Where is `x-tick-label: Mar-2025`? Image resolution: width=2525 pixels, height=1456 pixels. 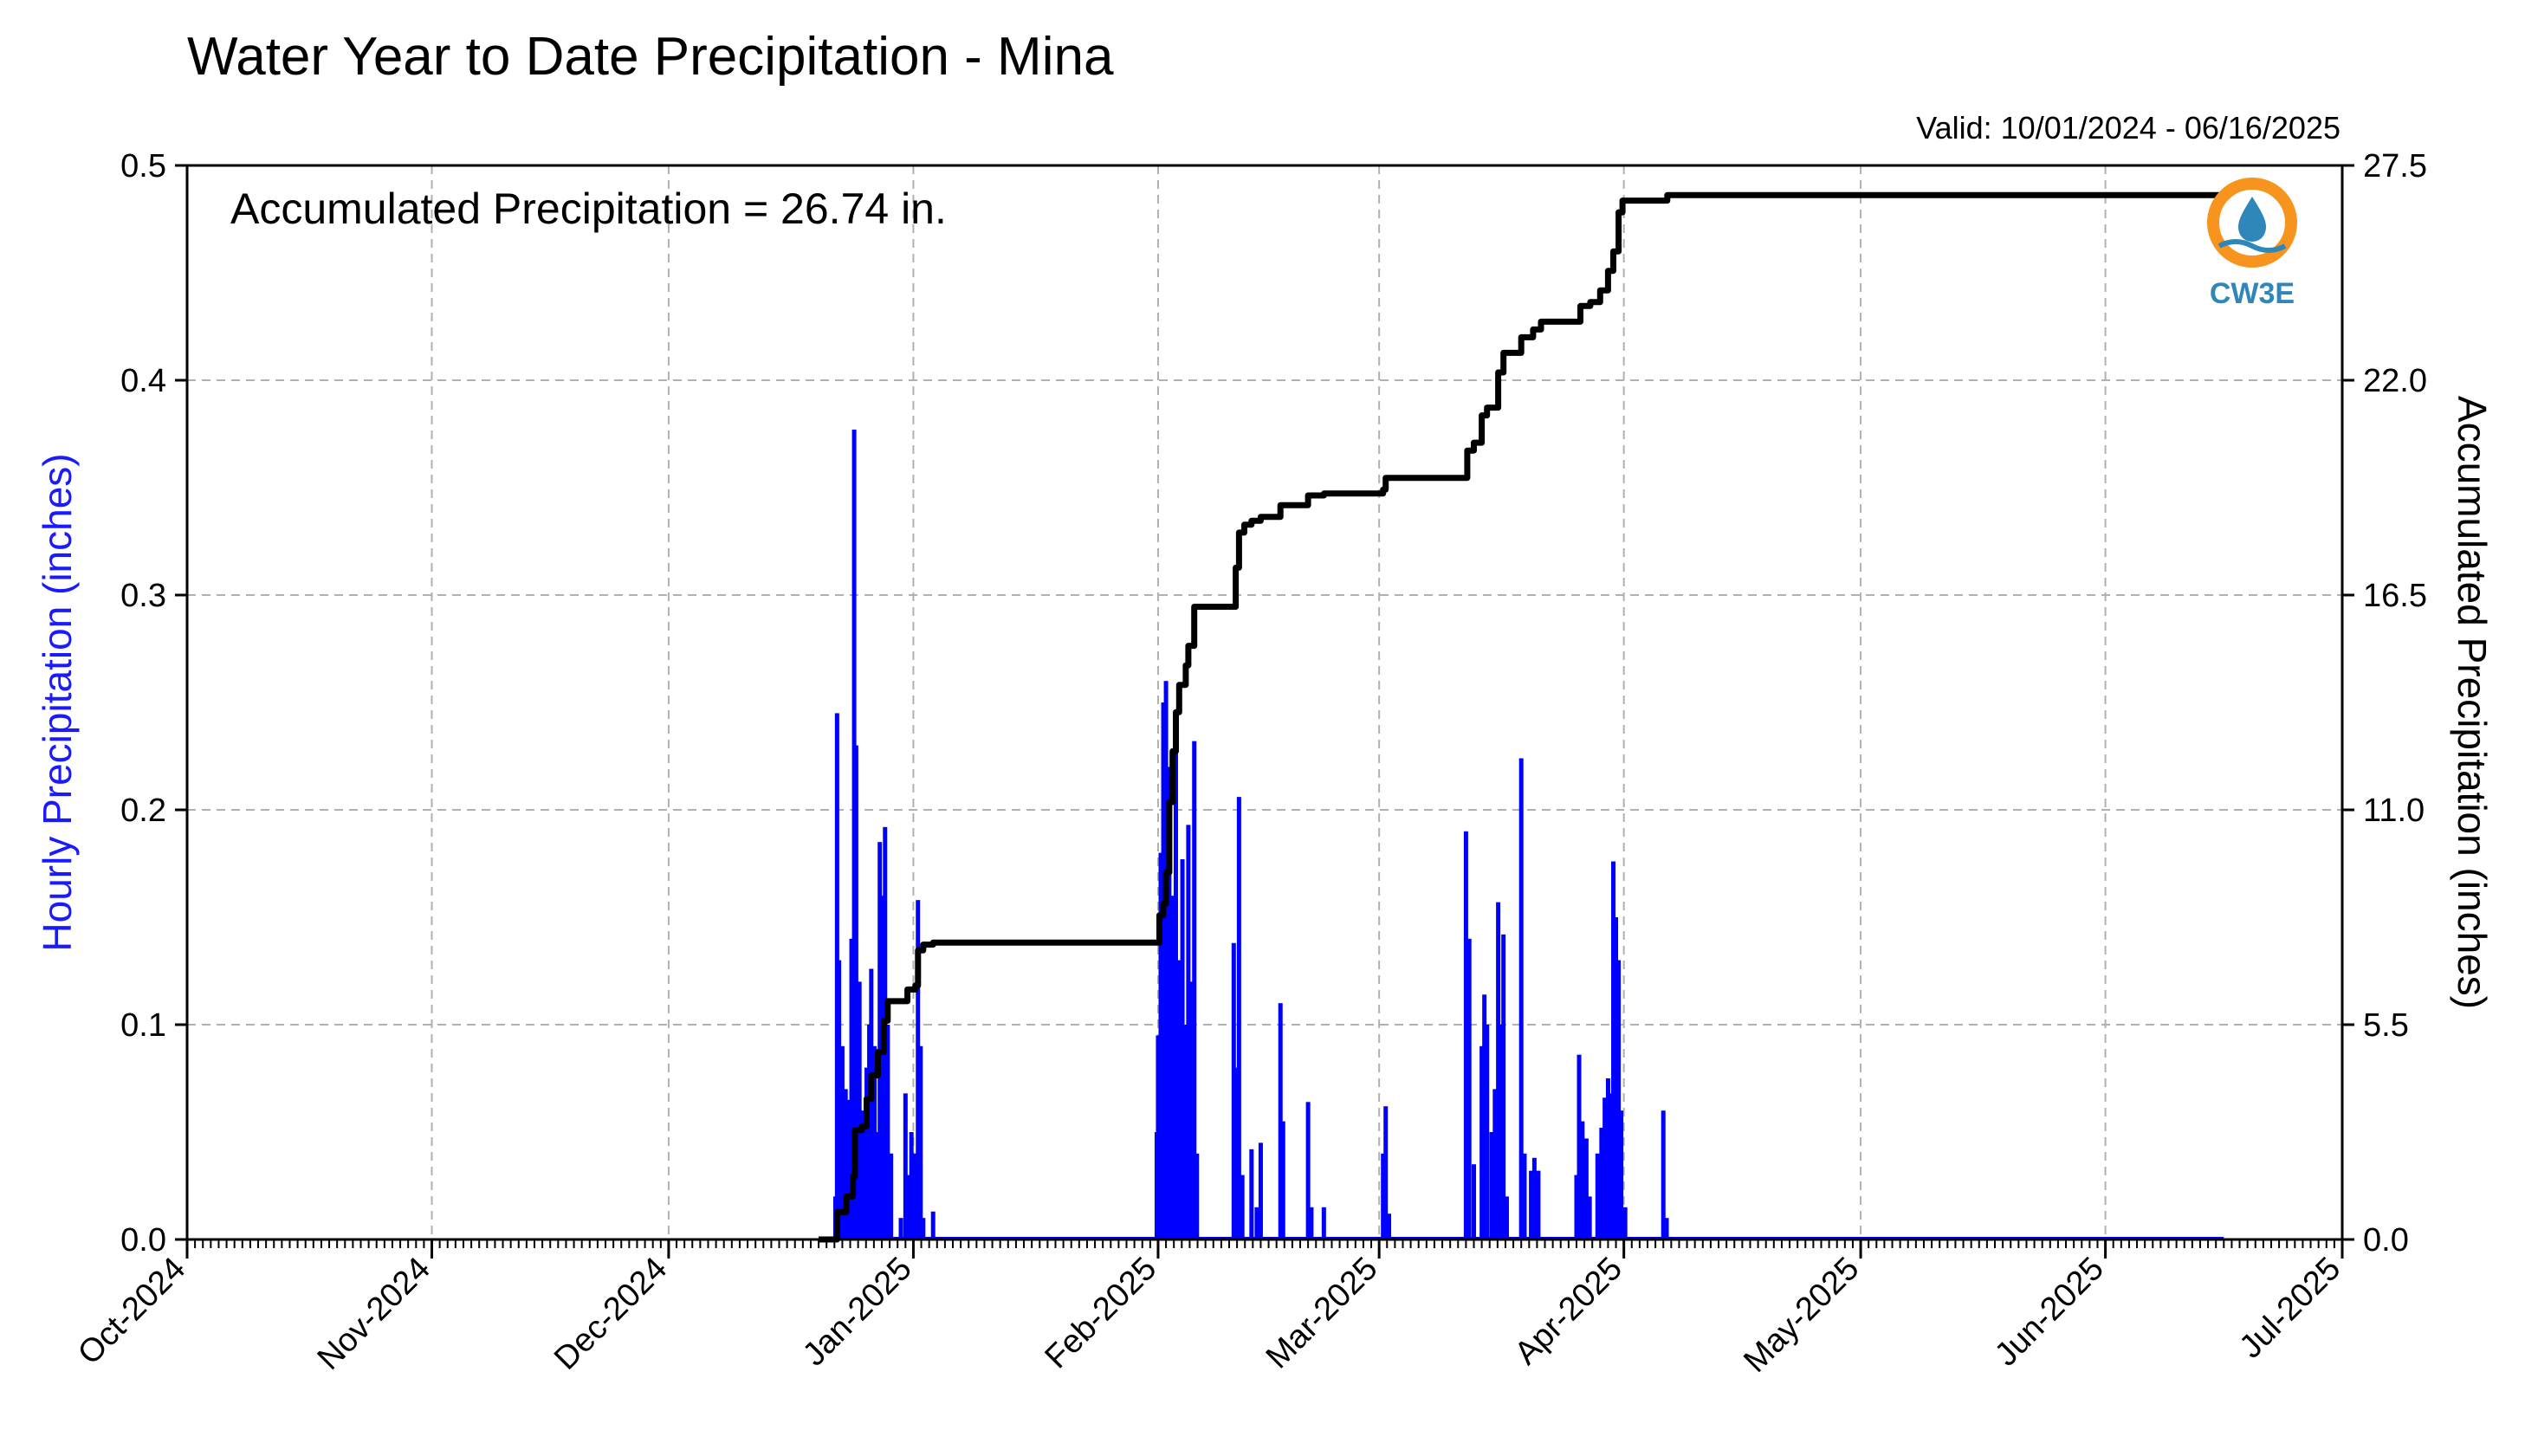
x-tick-label: Mar-2025 is located at coordinates (1322, 1313).